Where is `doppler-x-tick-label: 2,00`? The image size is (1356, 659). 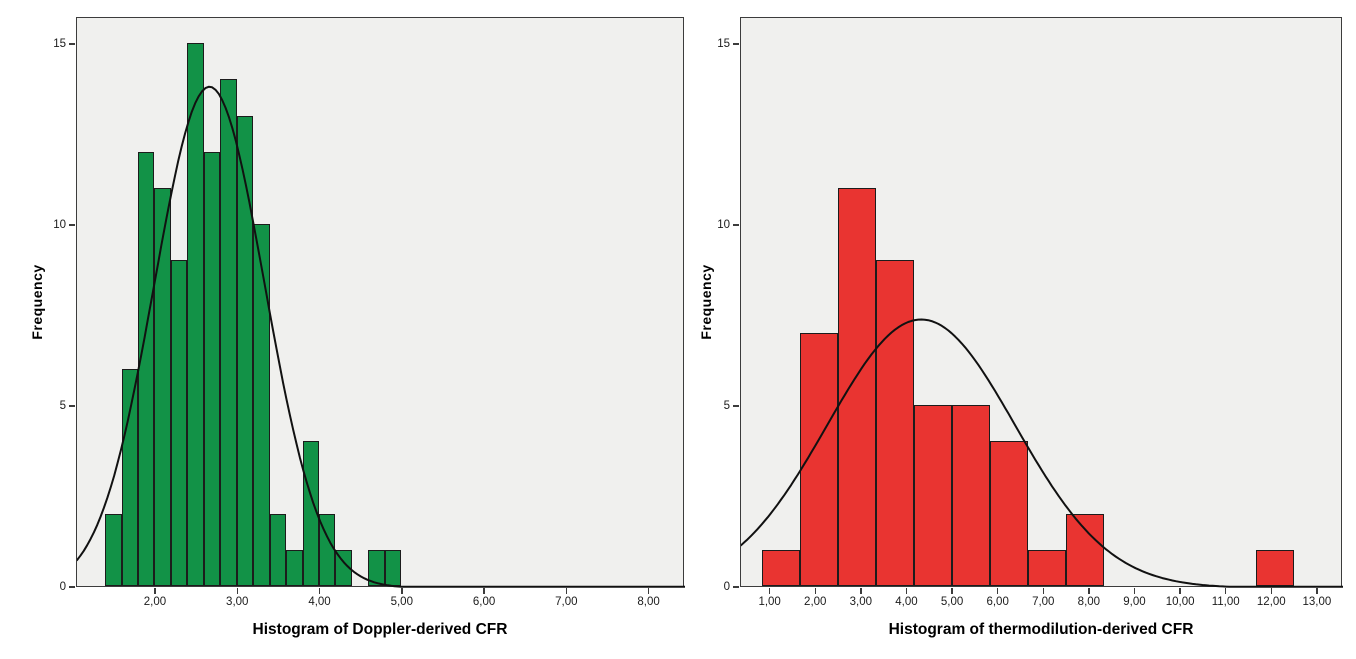
doppler-x-tick-label: 2,00 is located at coordinates (155, 602).